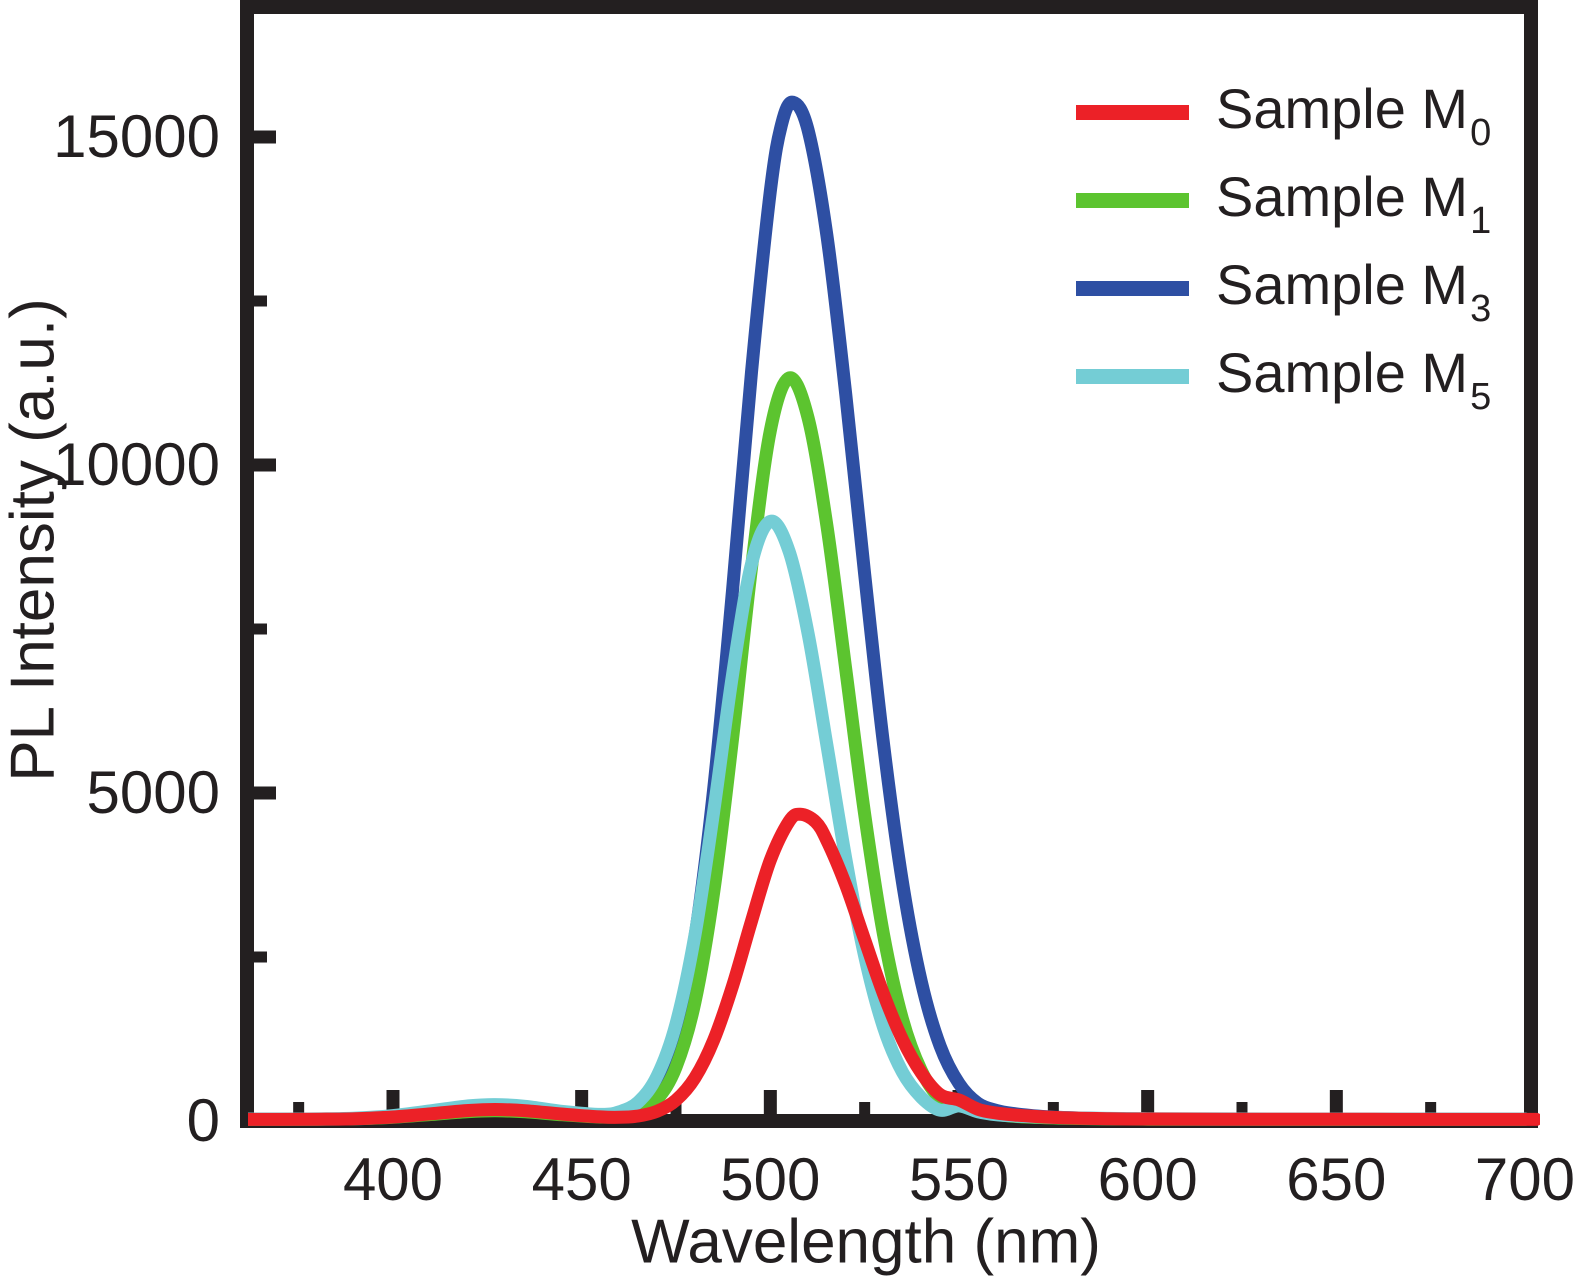 The height and width of the screenshot is (1277, 1575). Describe the element at coordinates (1481, 132) in the screenshot. I see `legend-label-subscript-m0: 0` at that location.